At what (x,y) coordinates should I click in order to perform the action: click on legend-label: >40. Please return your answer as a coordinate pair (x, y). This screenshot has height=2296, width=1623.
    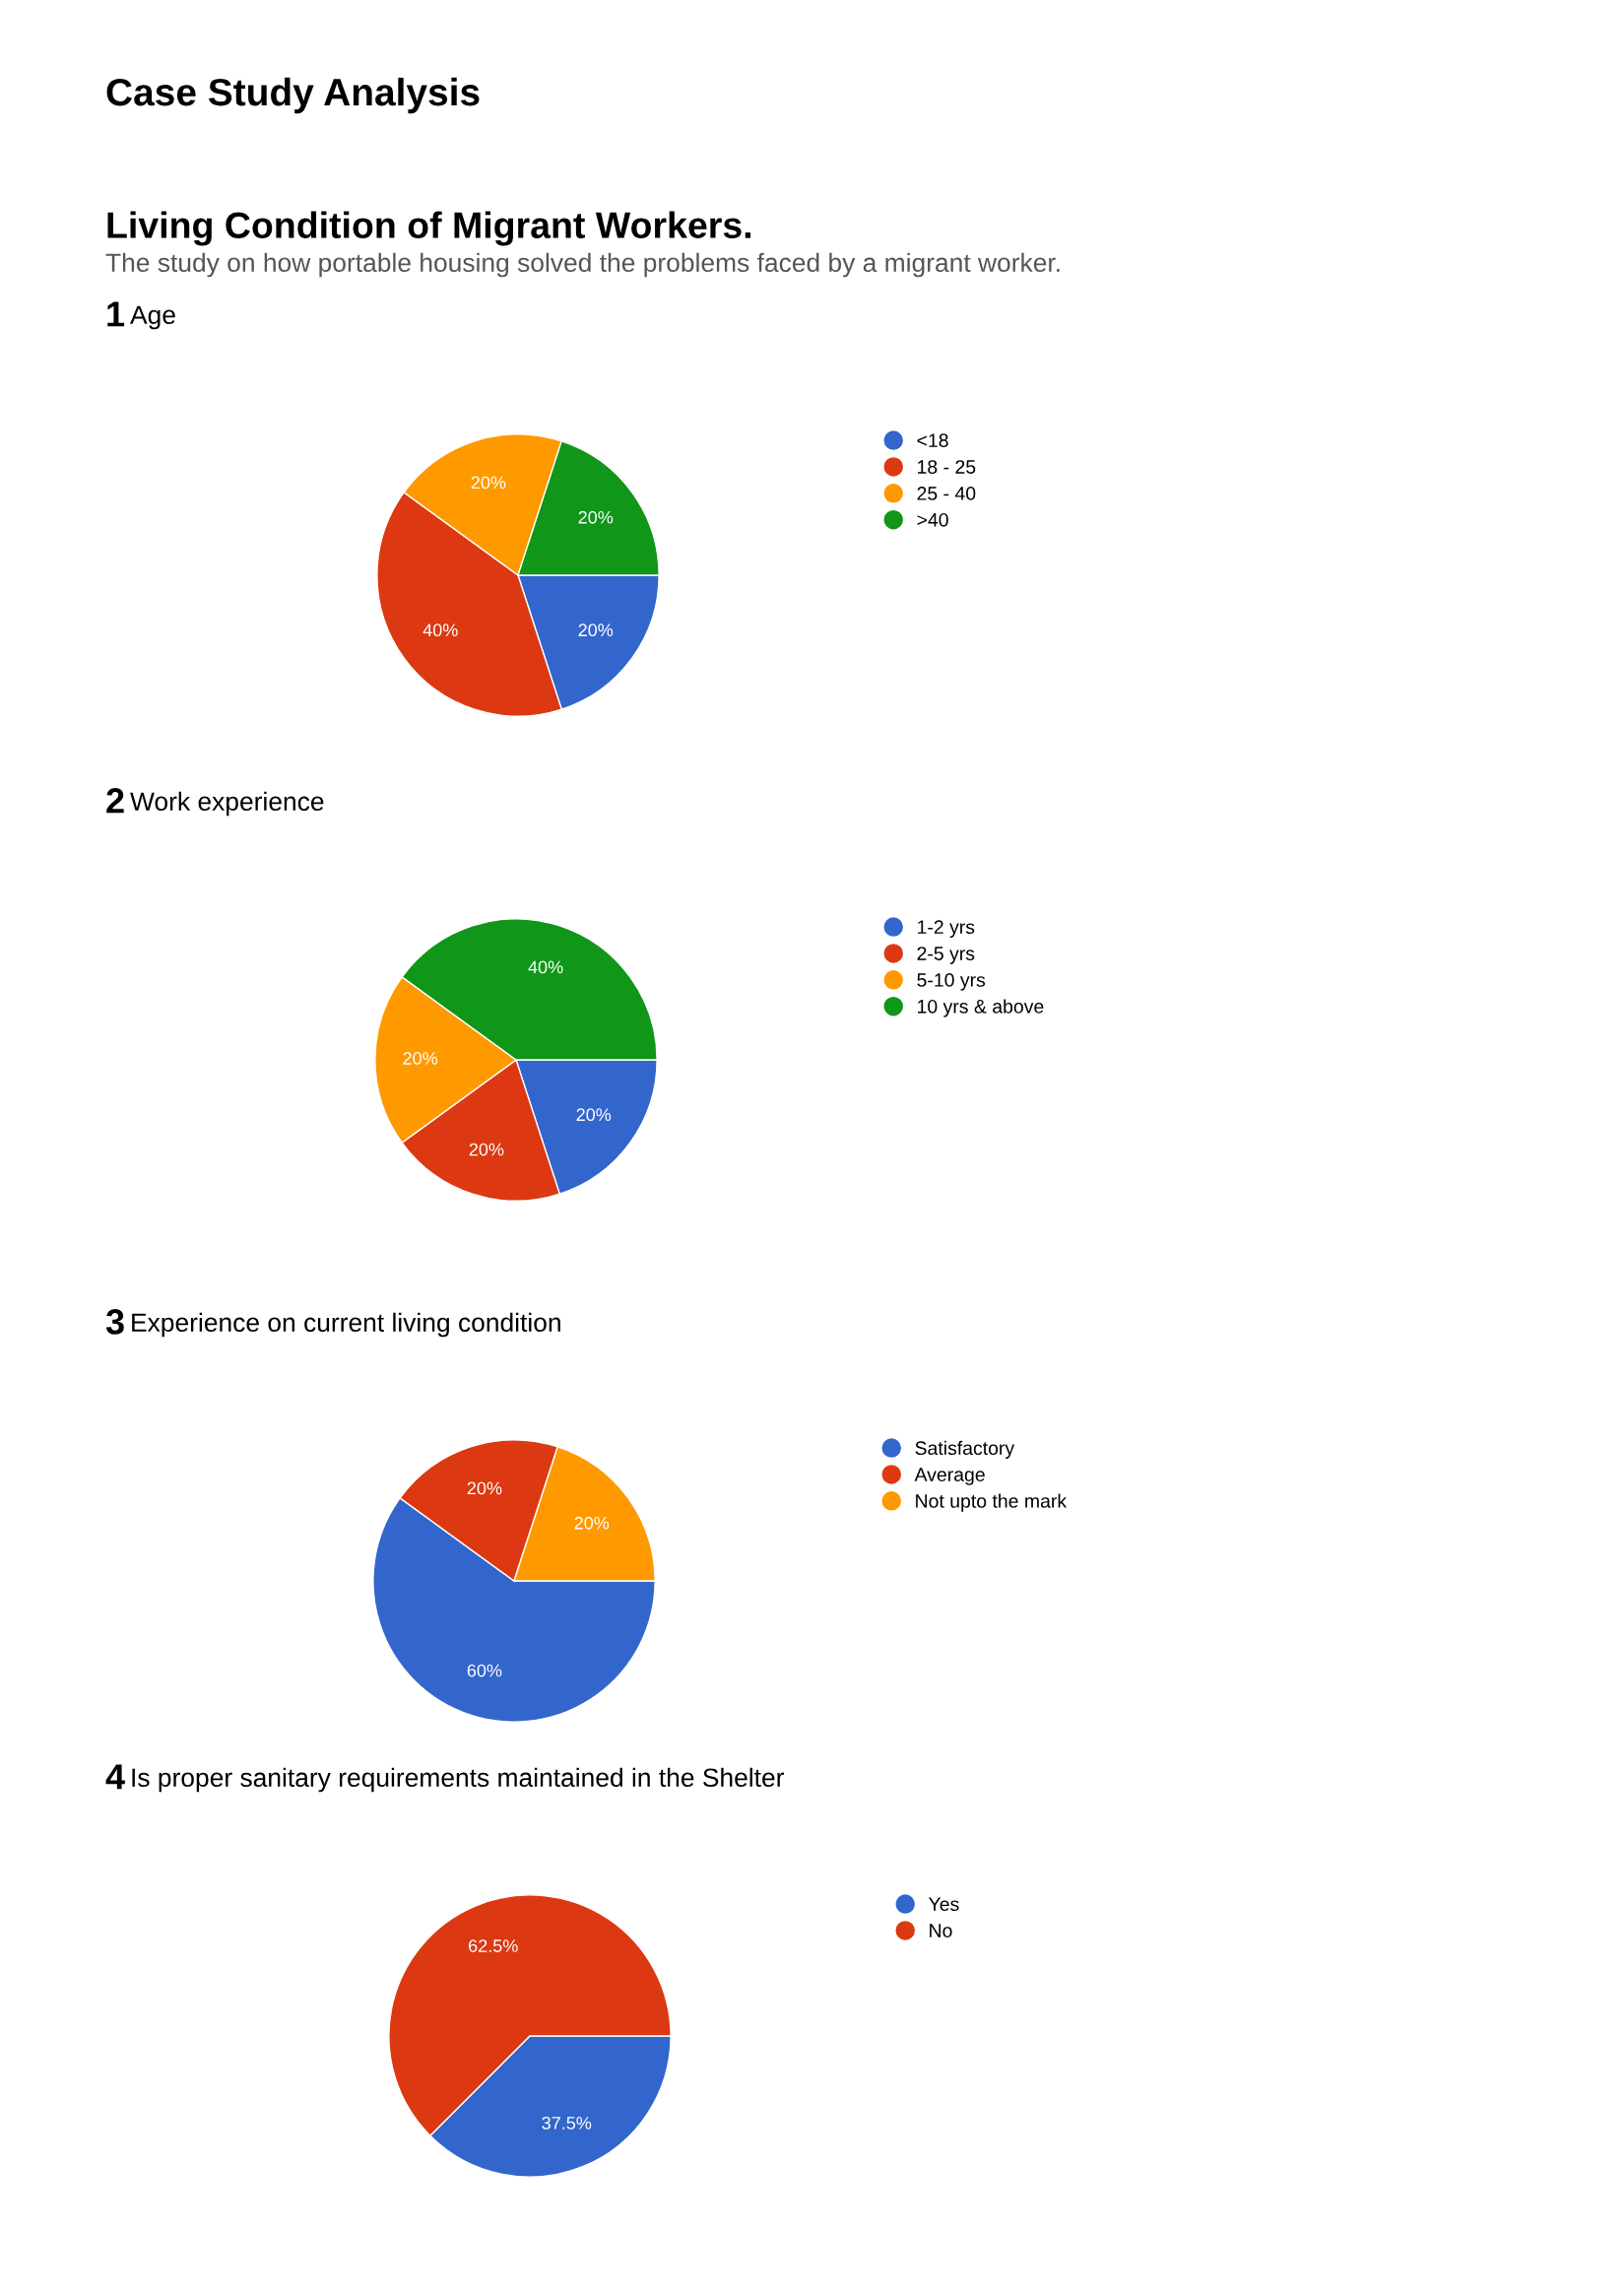
    Looking at the image, I should click on (932, 519).